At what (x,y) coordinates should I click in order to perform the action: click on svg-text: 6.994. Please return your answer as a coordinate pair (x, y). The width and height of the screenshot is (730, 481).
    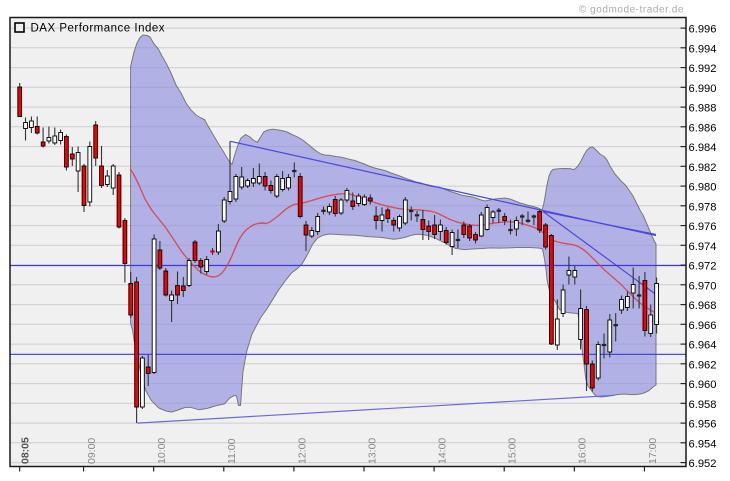
    Looking at the image, I should click on (703, 49).